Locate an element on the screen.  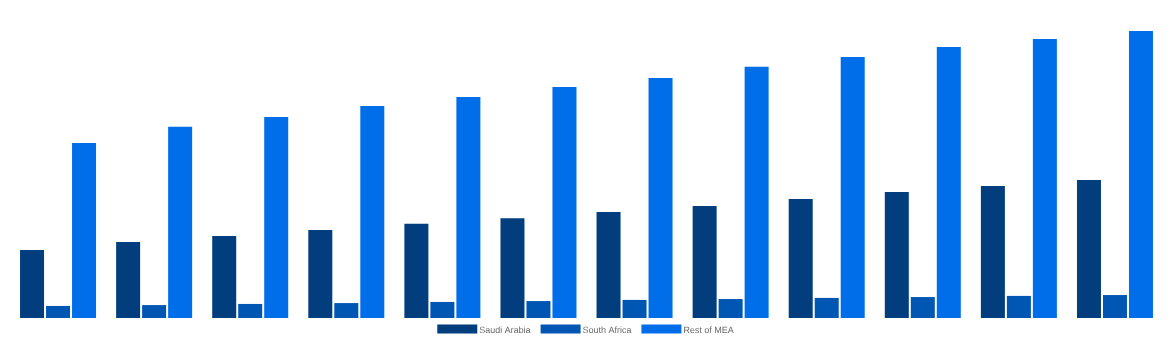
legend-label: Rest of MEA is located at coordinates (709, 330).